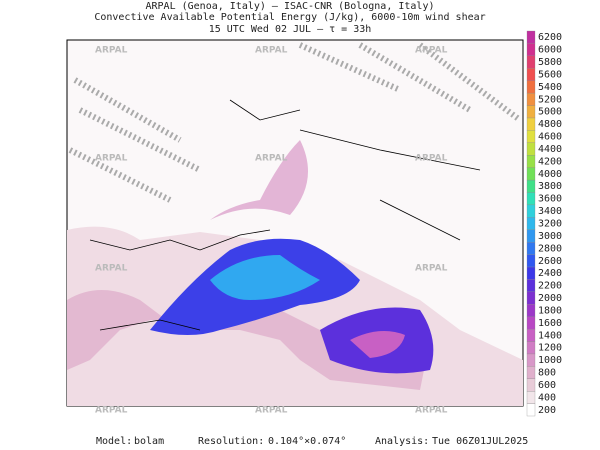 This screenshot has height=450, width=600. What do you see at coordinates (547, 385) in the screenshot?
I see `colorbar-label: 600` at bounding box center [547, 385].